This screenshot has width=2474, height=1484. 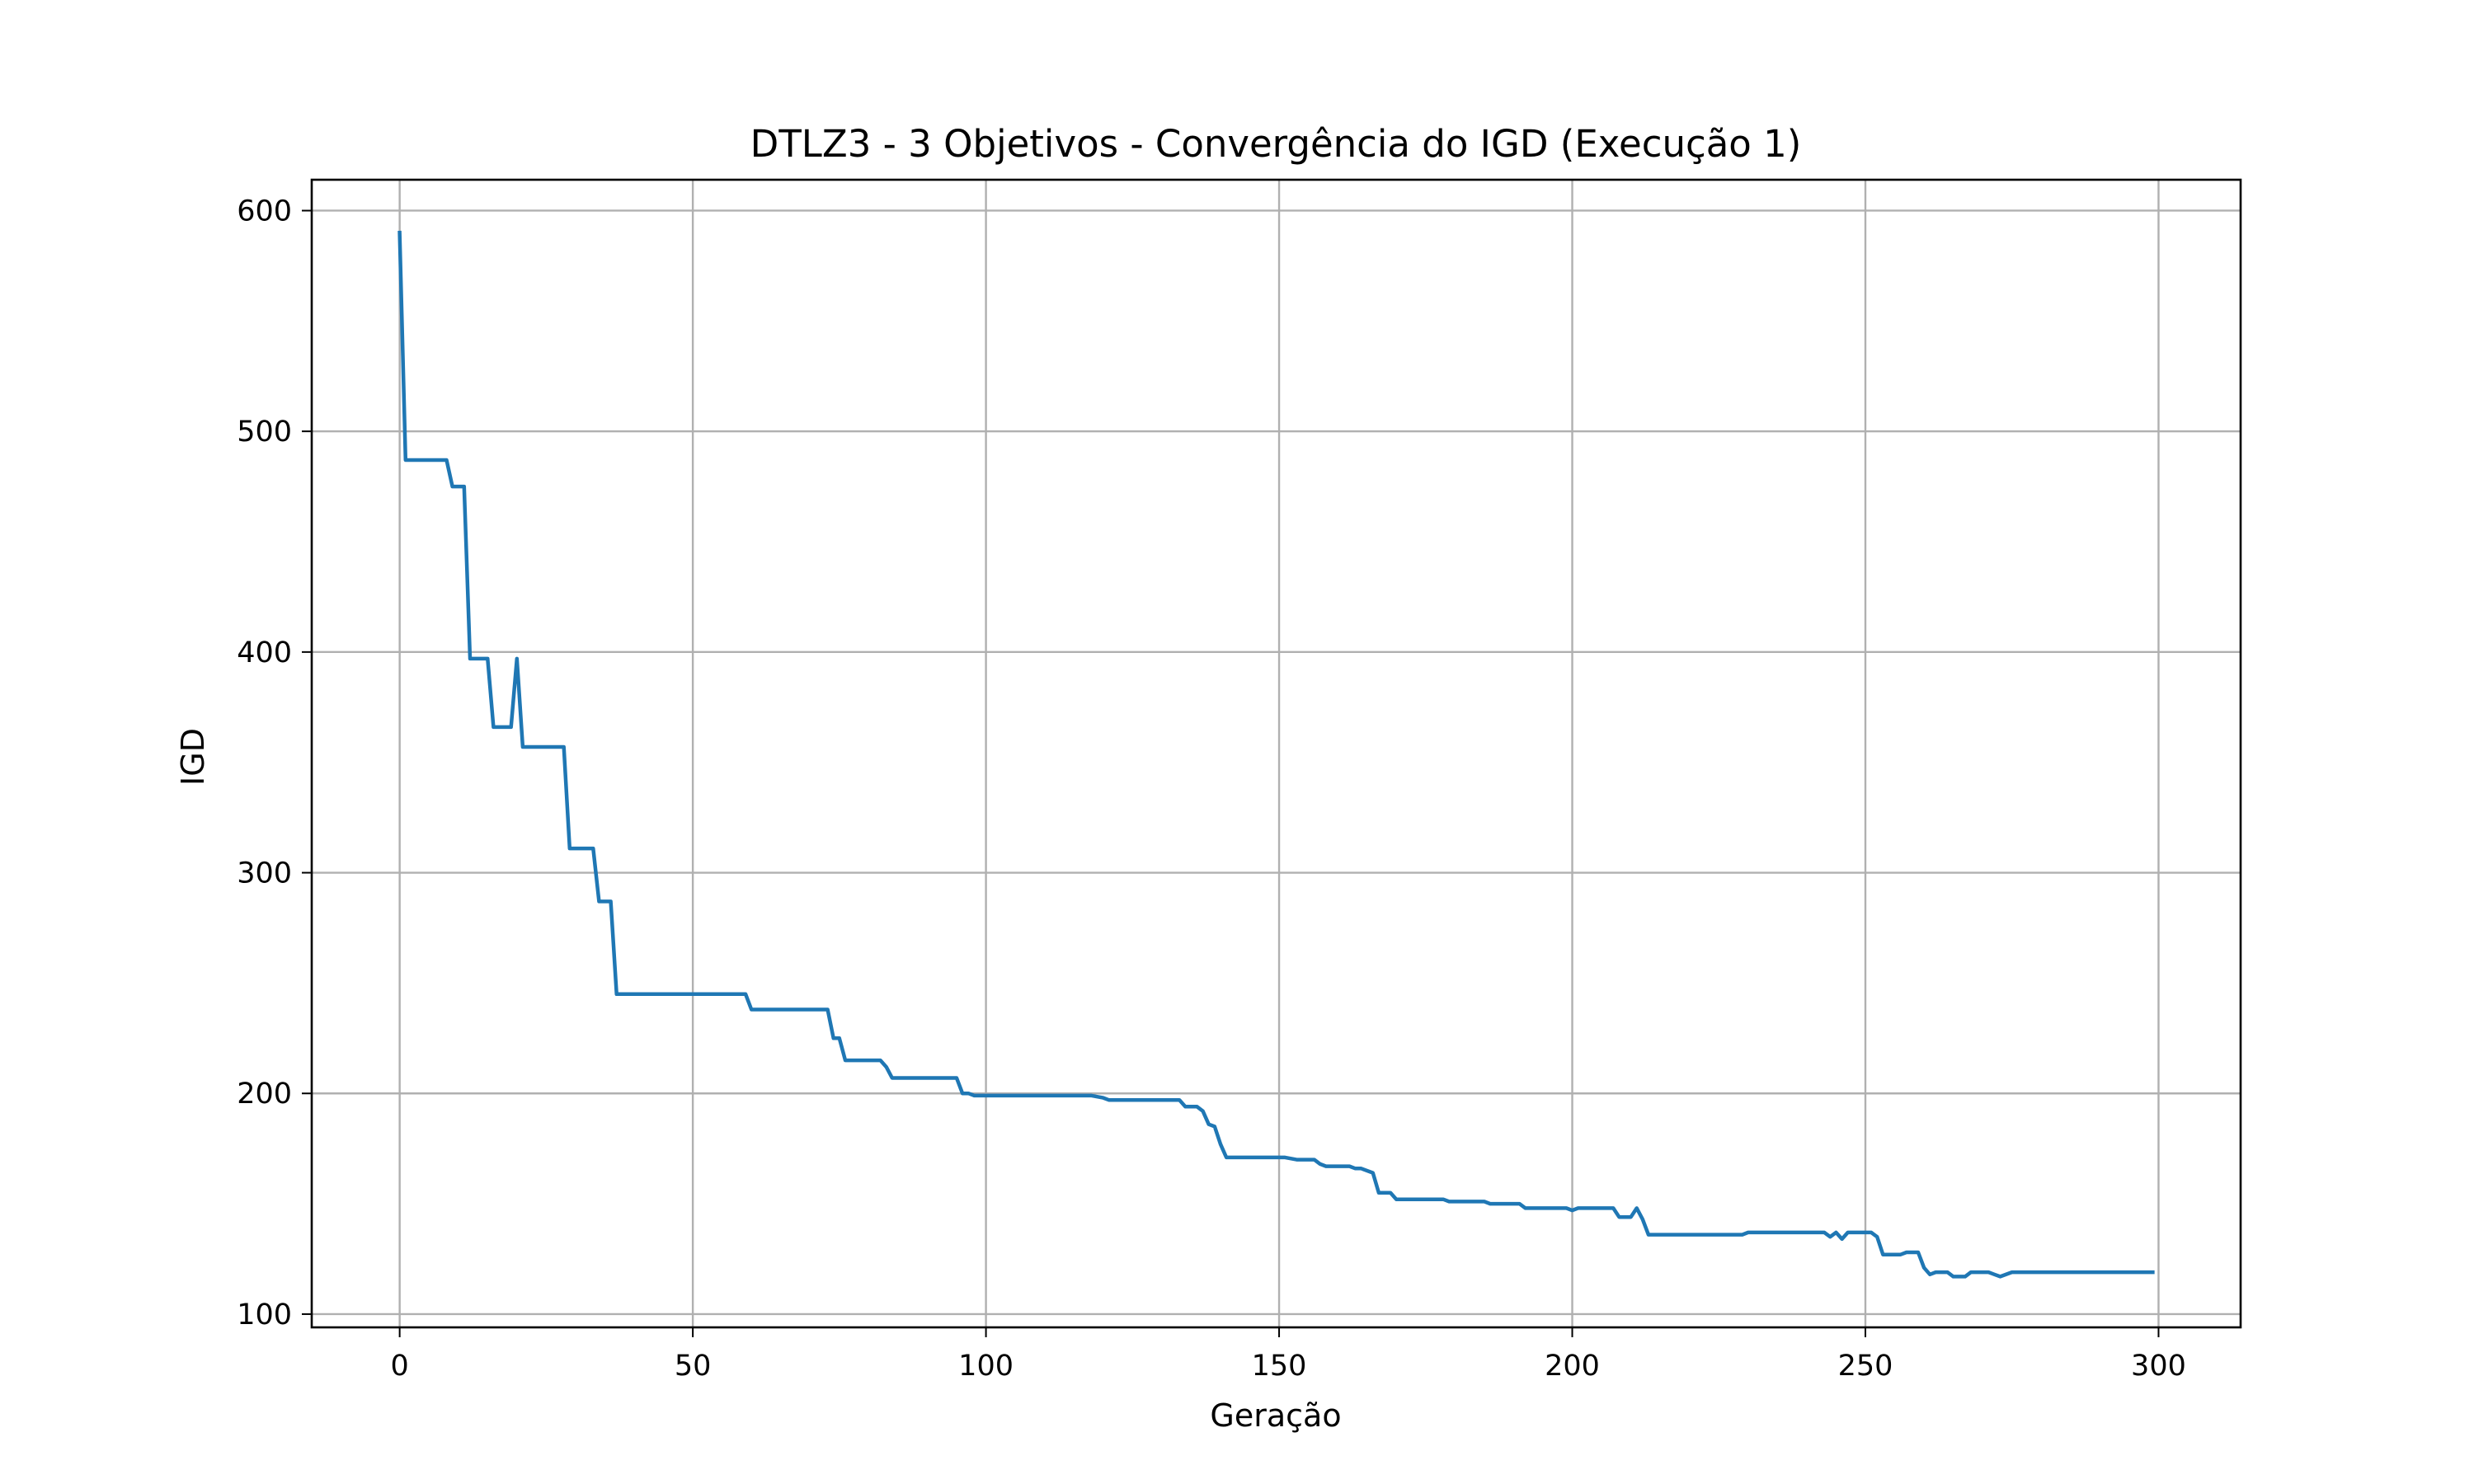 I want to click on x-tick-label: 200, so click(x=1572, y=1366).